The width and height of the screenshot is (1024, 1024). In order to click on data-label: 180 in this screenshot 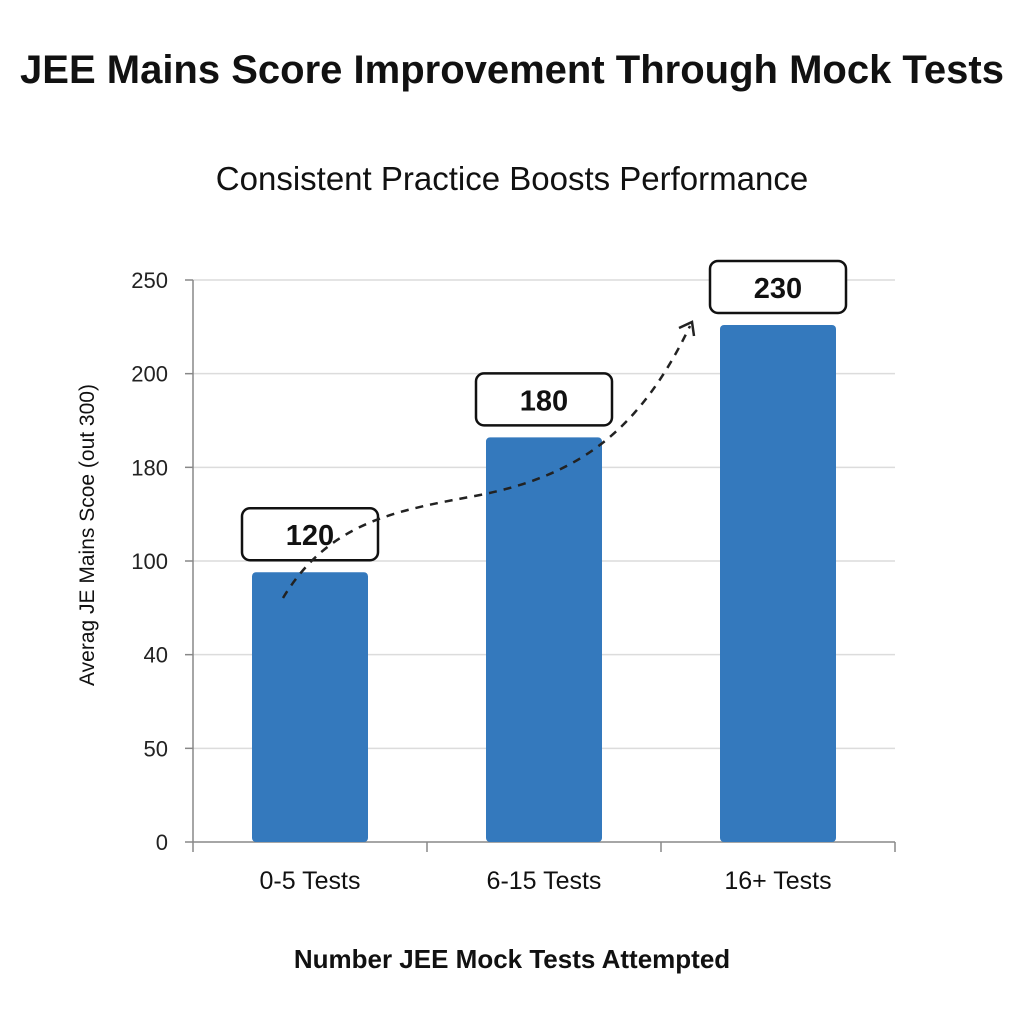, I will do `click(544, 401)`.